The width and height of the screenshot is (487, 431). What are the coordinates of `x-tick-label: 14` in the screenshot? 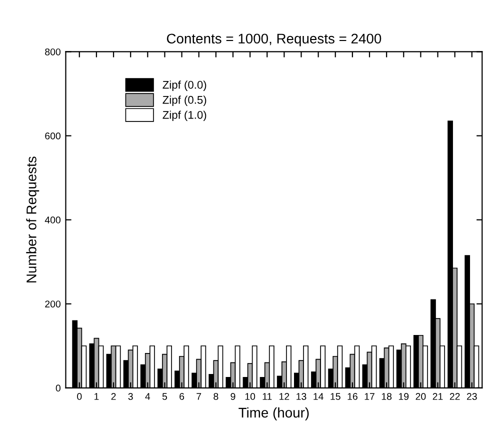 It's located at (319, 396).